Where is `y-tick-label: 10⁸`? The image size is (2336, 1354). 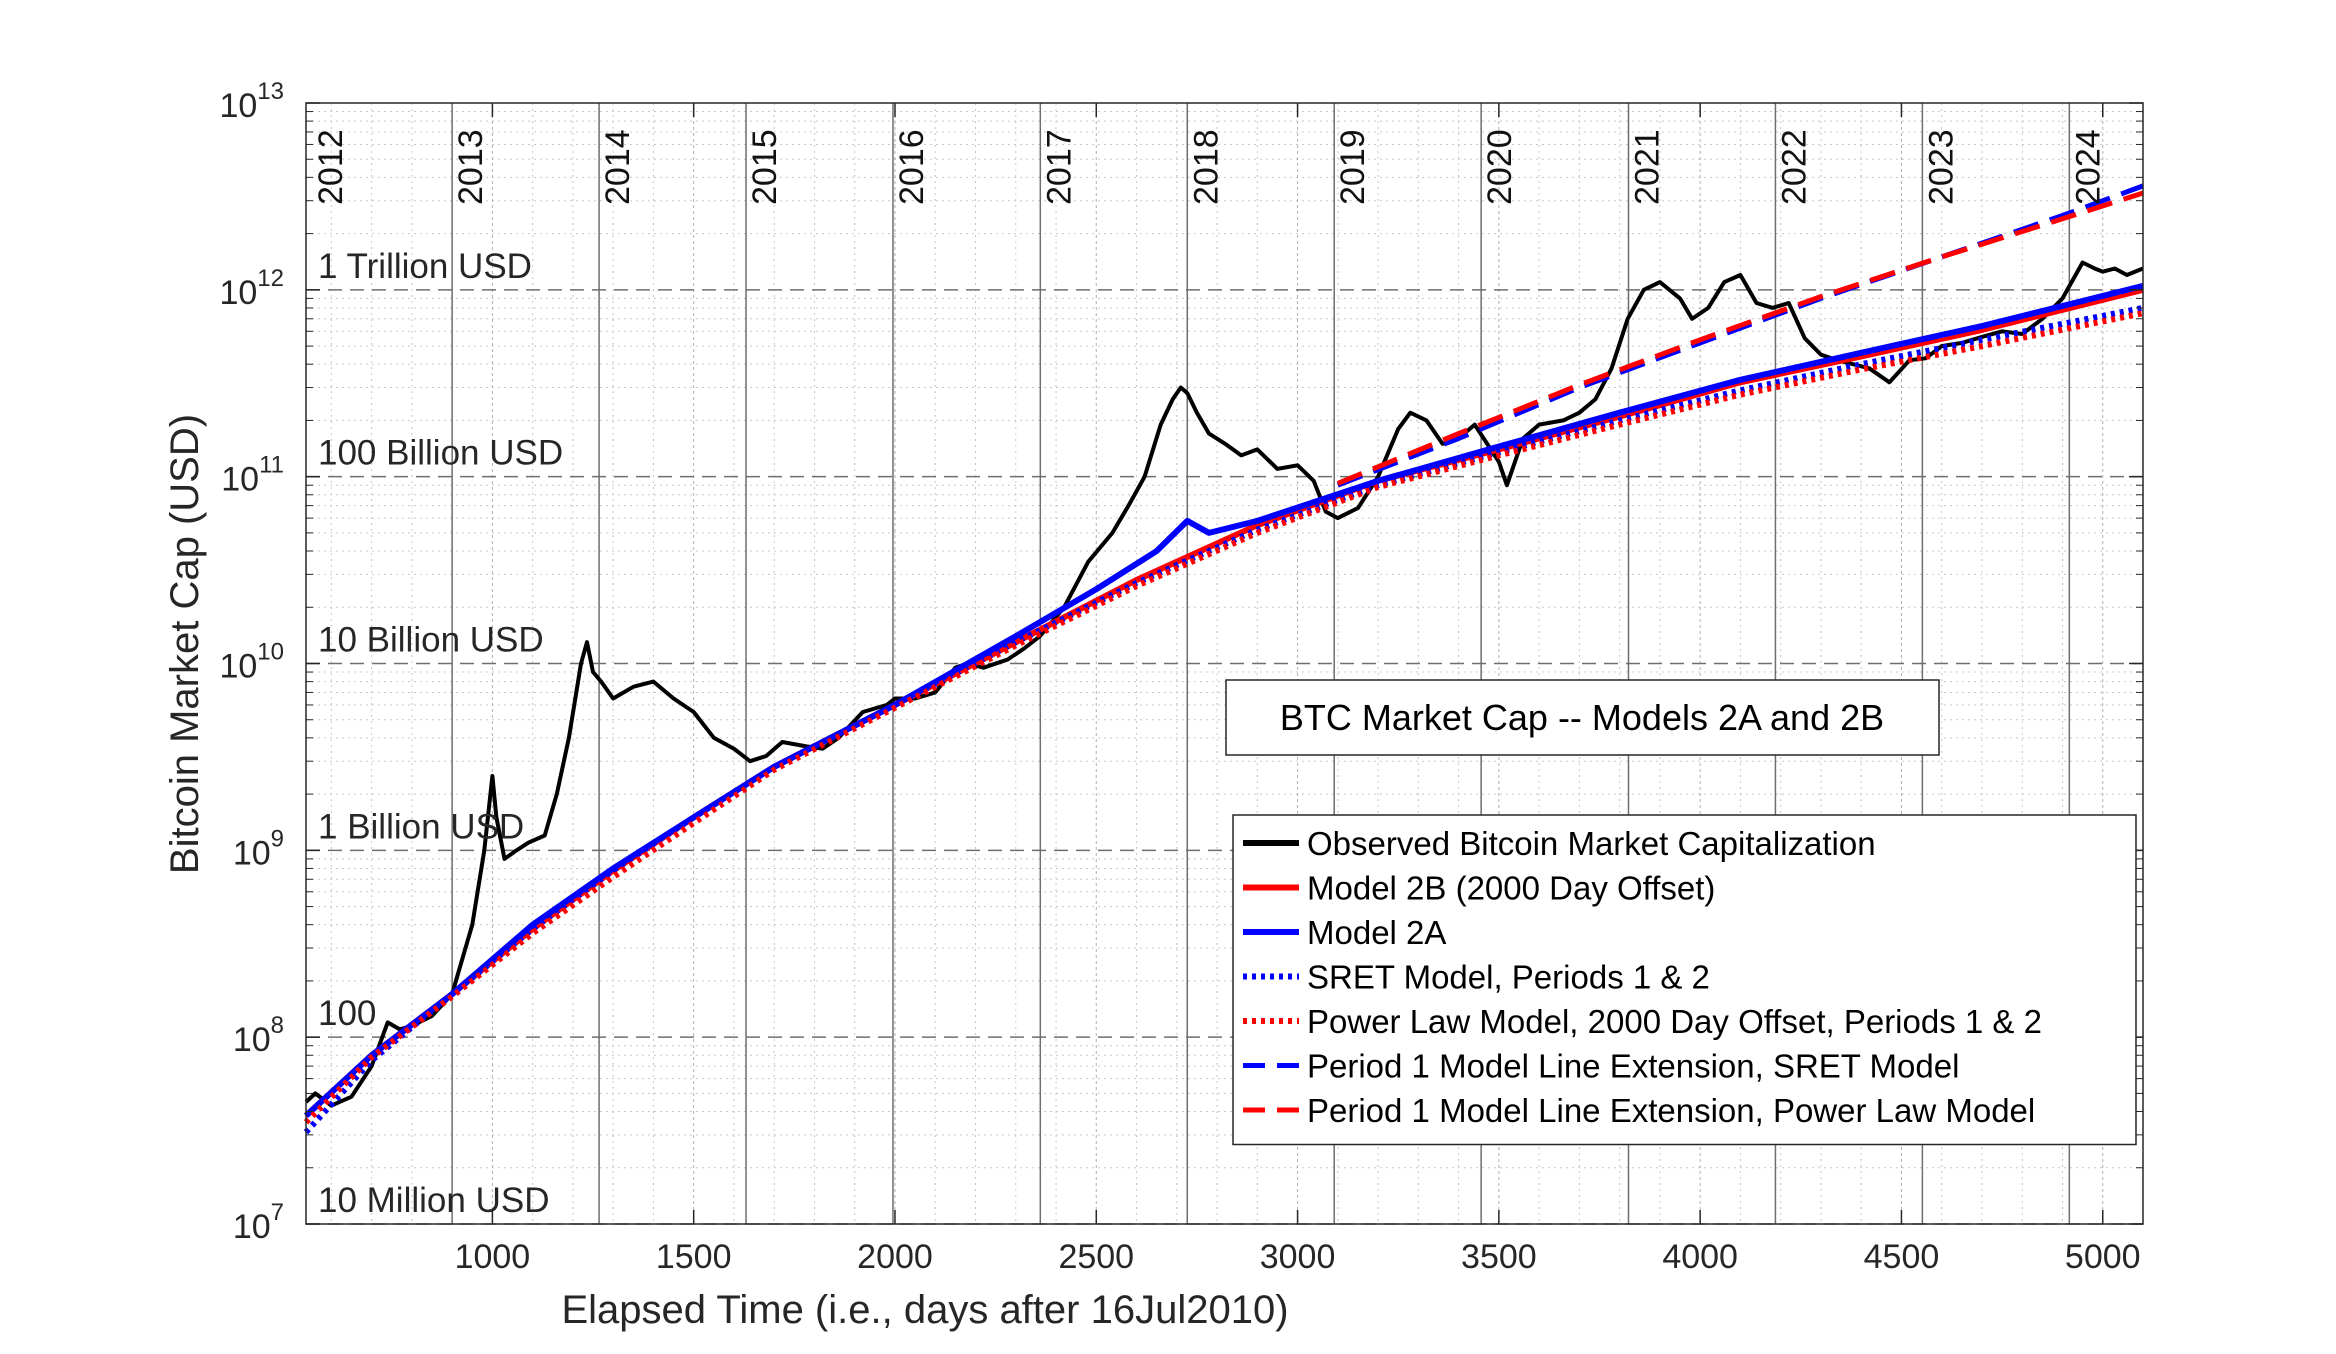
y-tick-label: 10⁸ is located at coordinates (258, 1035).